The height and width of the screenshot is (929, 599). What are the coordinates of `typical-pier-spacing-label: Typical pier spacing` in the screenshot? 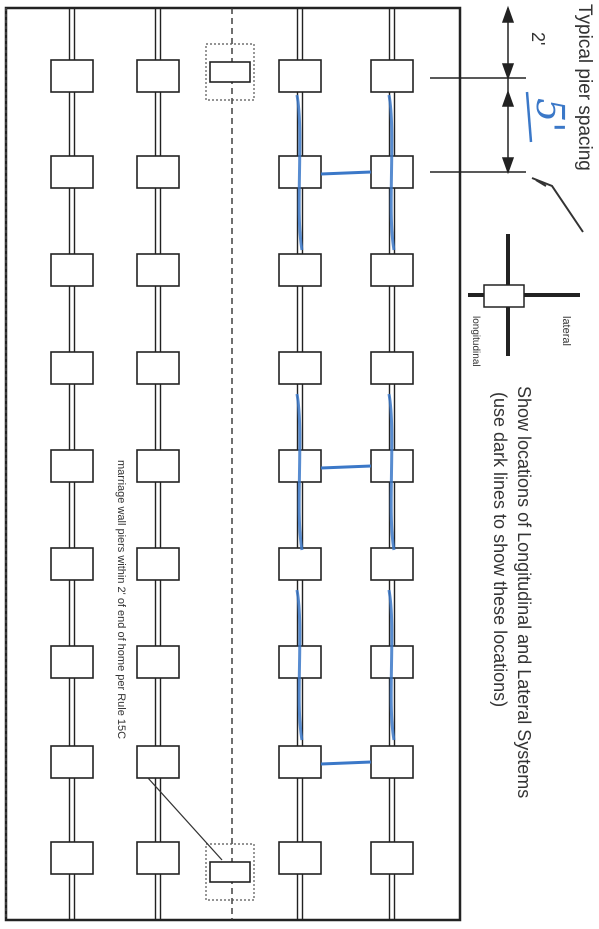 It's located at (584, 87).